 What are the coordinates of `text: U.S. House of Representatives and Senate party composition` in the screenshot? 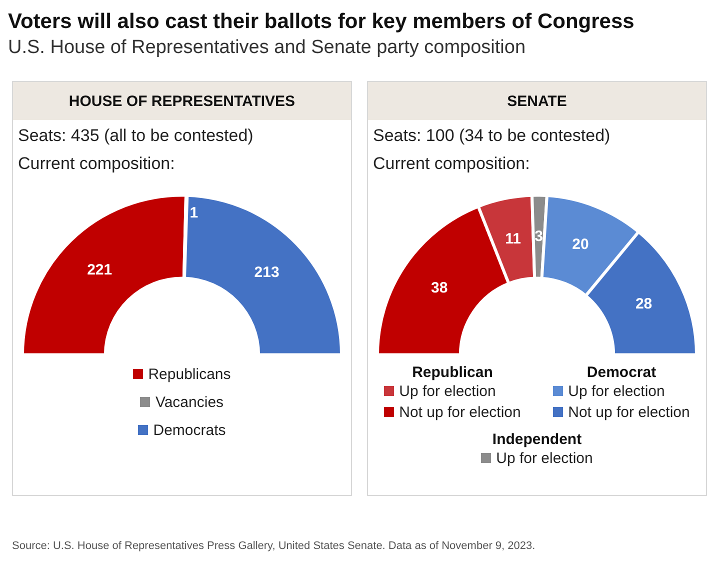 It's located at (267, 48).